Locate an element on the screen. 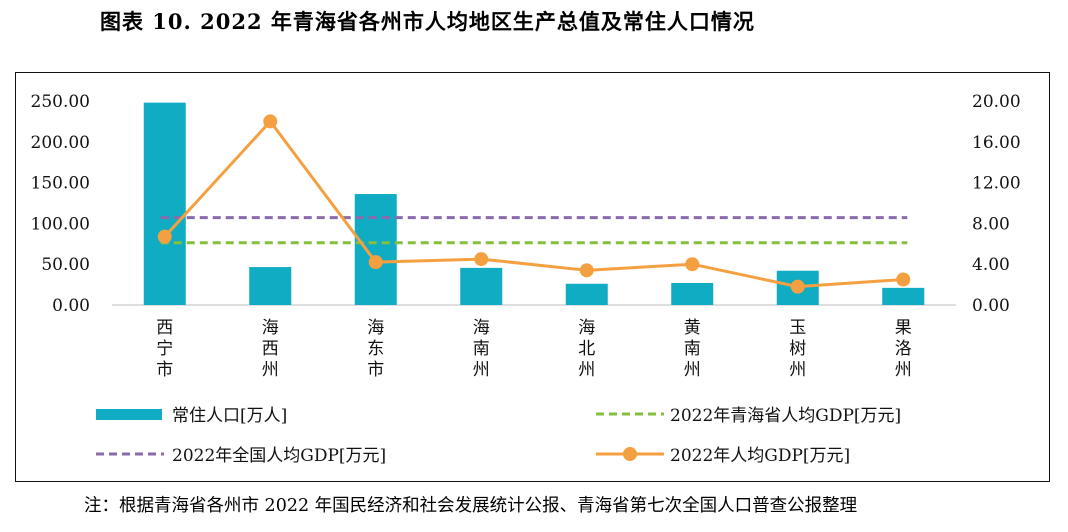 This screenshot has width=1068, height=532. left-axis-tick-label: 150.00 is located at coordinates (60, 184).